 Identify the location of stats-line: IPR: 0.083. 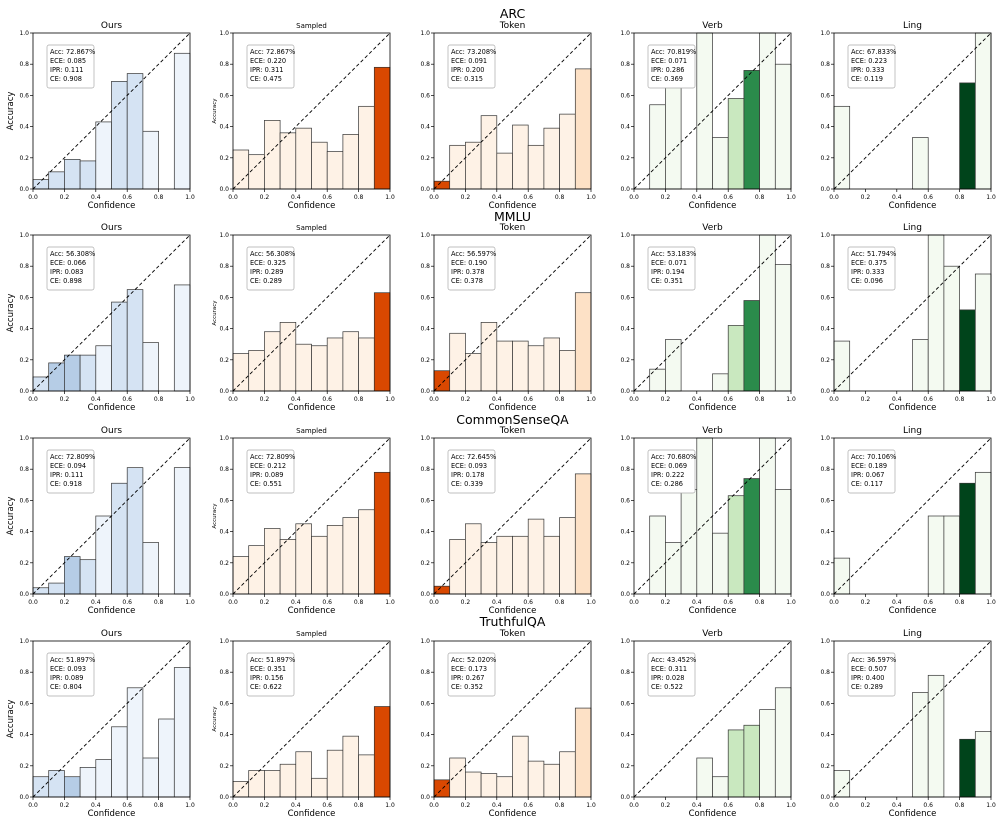
(67, 272).